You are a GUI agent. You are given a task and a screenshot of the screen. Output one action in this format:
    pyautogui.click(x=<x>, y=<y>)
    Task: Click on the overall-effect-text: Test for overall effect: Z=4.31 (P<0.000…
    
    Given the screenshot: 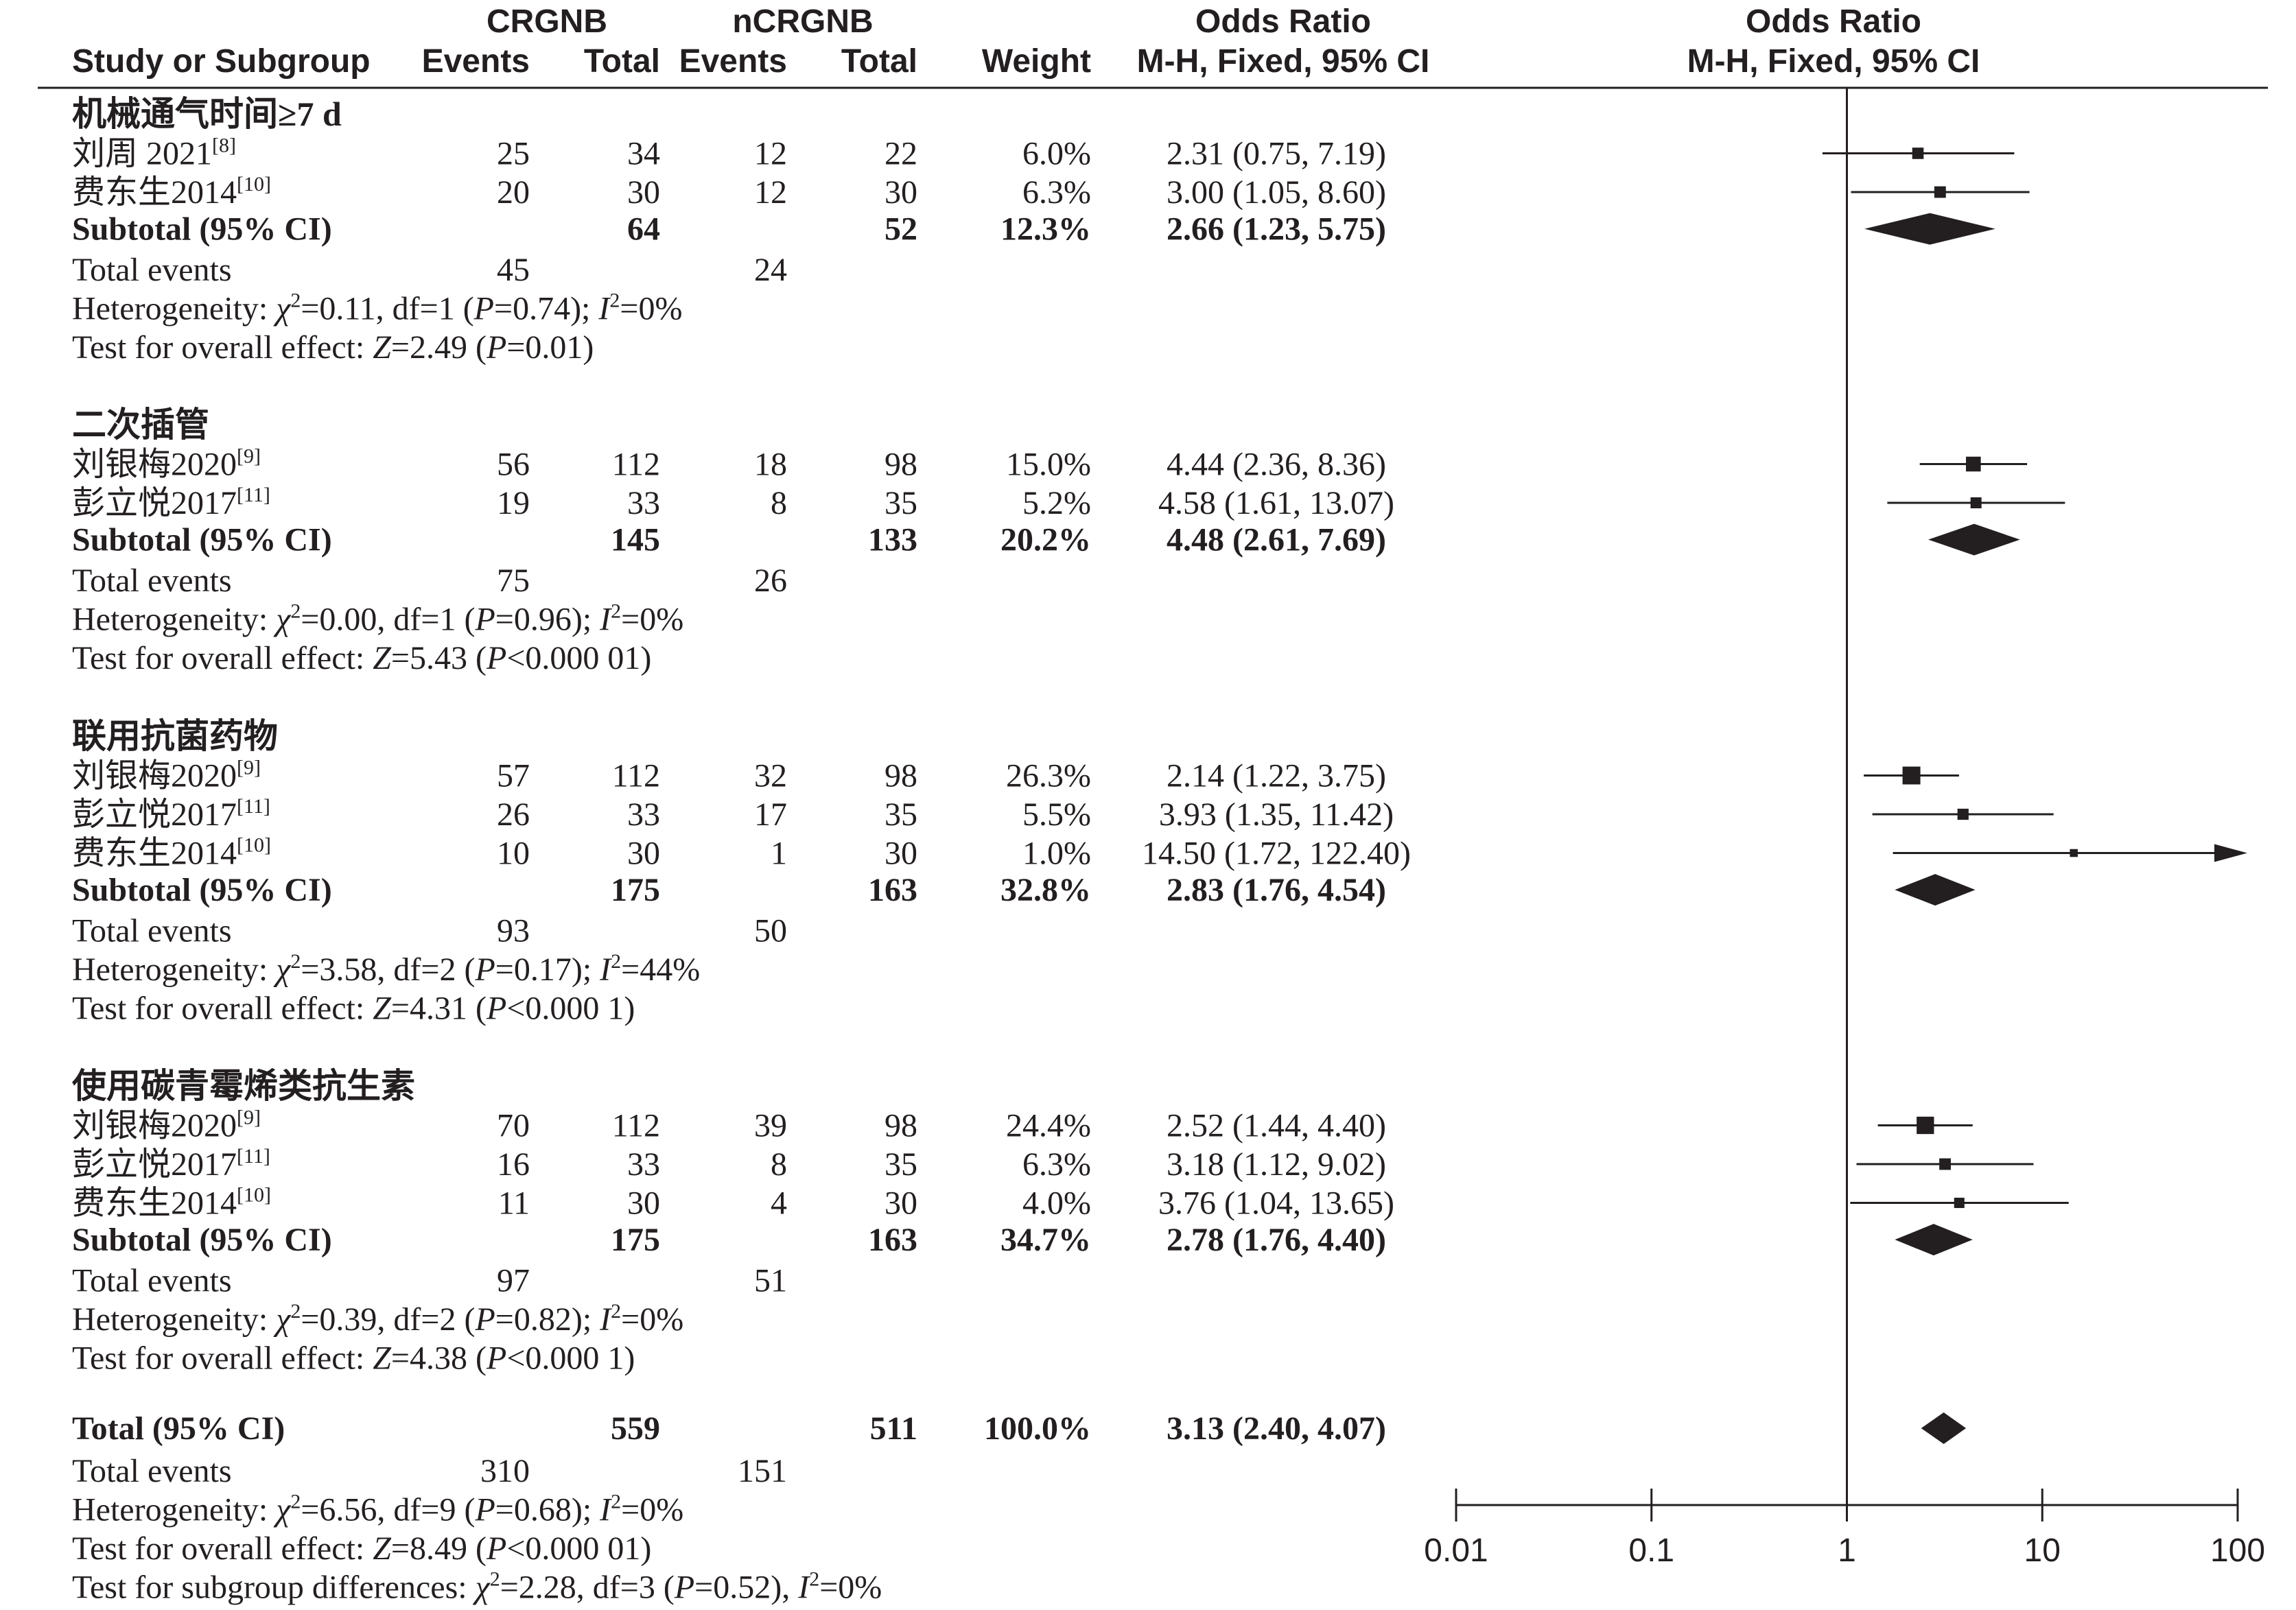 What is the action you would take?
    pyautogui.click(x=353, y=1009)
    